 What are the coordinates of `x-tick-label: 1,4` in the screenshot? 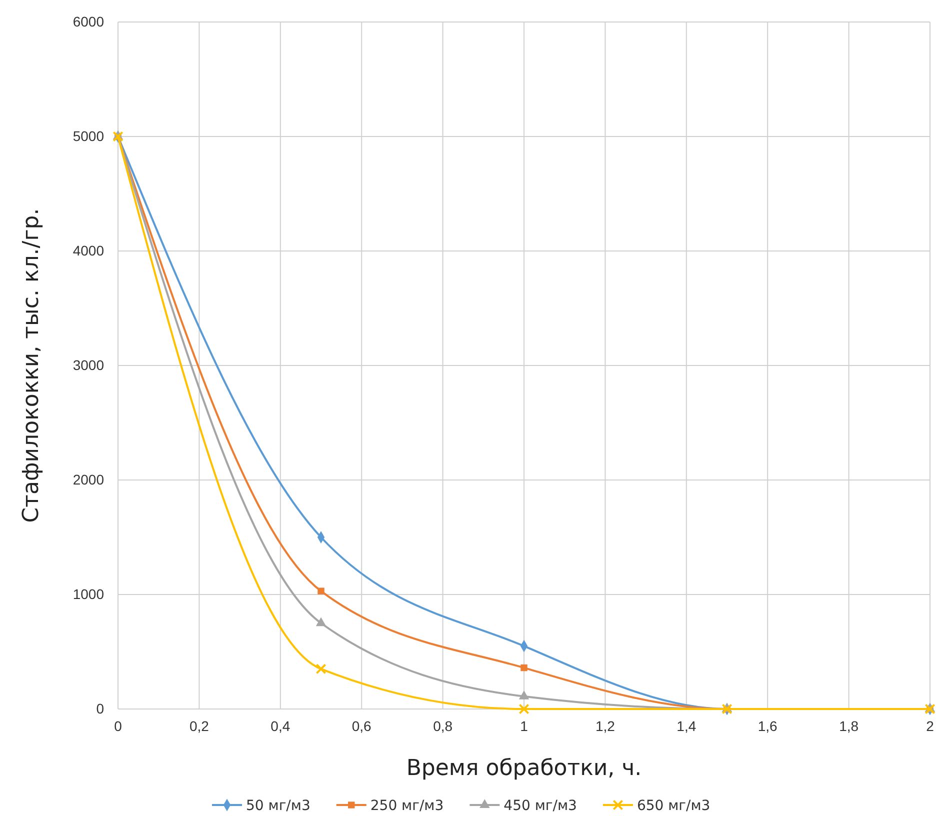 It's located at (686, 726).